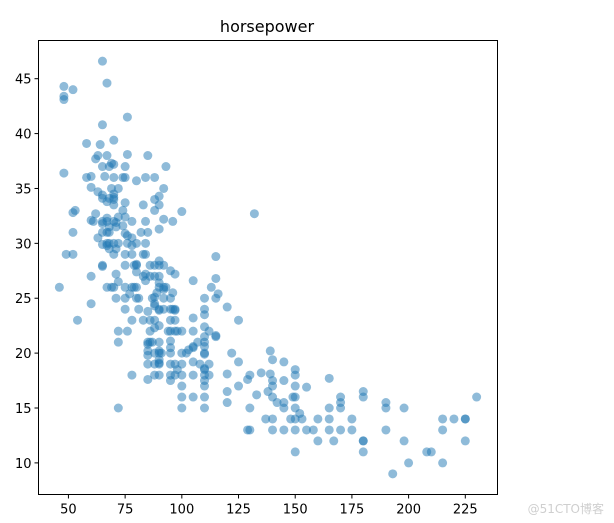 The height and width of the screenshot is (523, 614). What do you see at coordinates (408, 510) in the screenshot?
I see `x-tick-label: 200` at bounding box center [408, 510].